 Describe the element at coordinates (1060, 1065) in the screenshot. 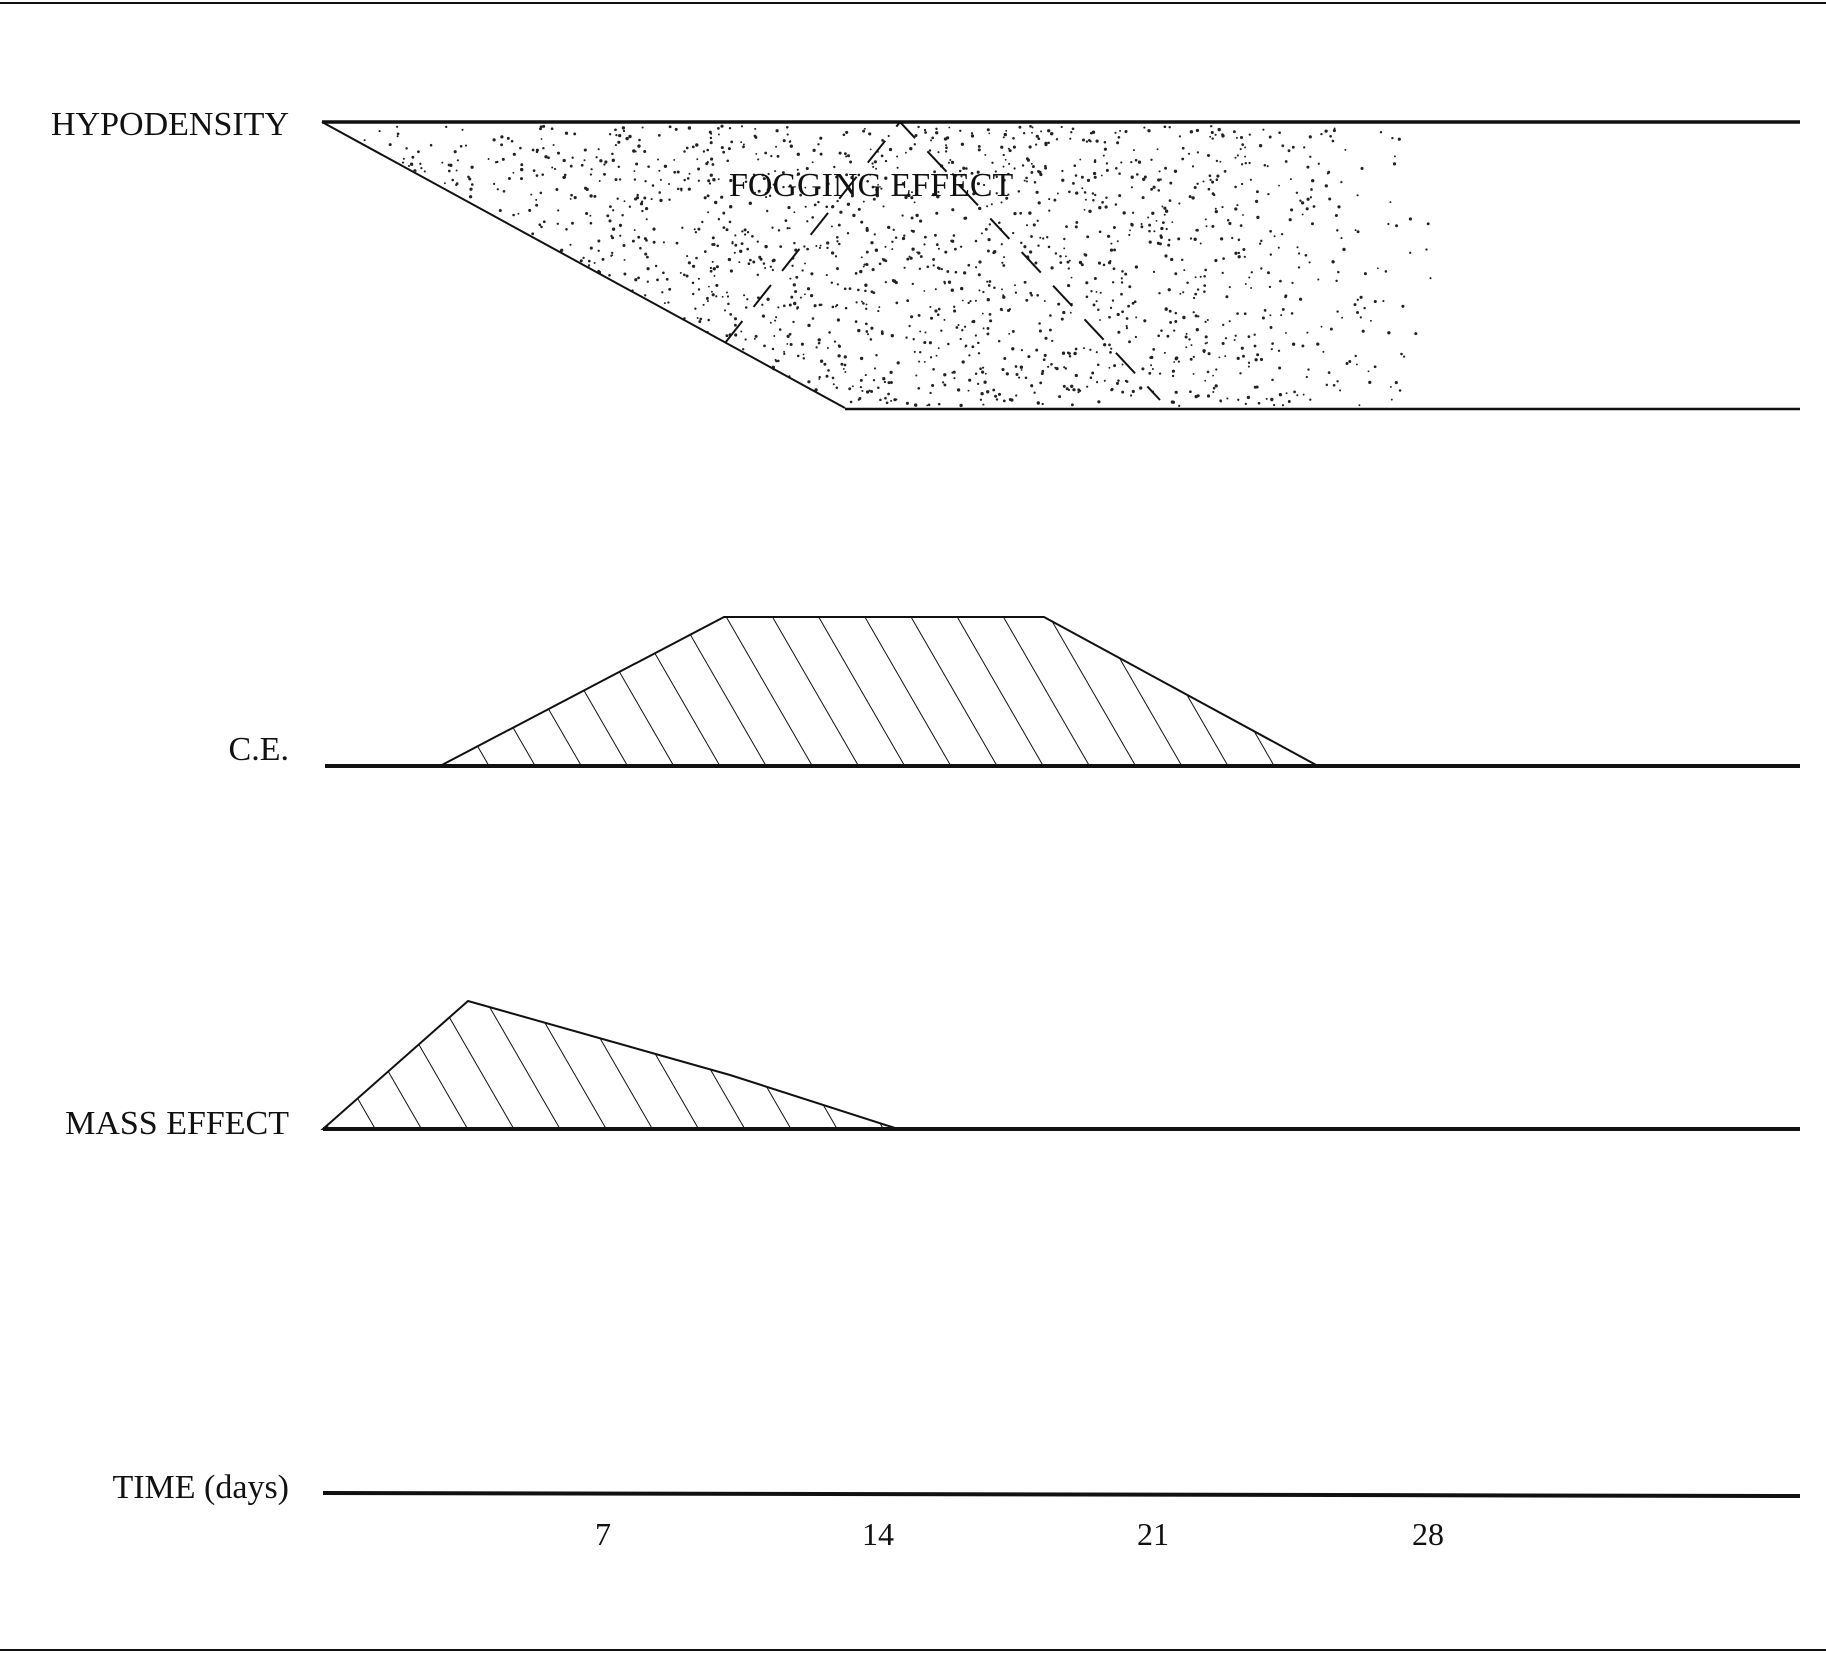

I see `mass-effect-row` at that location.